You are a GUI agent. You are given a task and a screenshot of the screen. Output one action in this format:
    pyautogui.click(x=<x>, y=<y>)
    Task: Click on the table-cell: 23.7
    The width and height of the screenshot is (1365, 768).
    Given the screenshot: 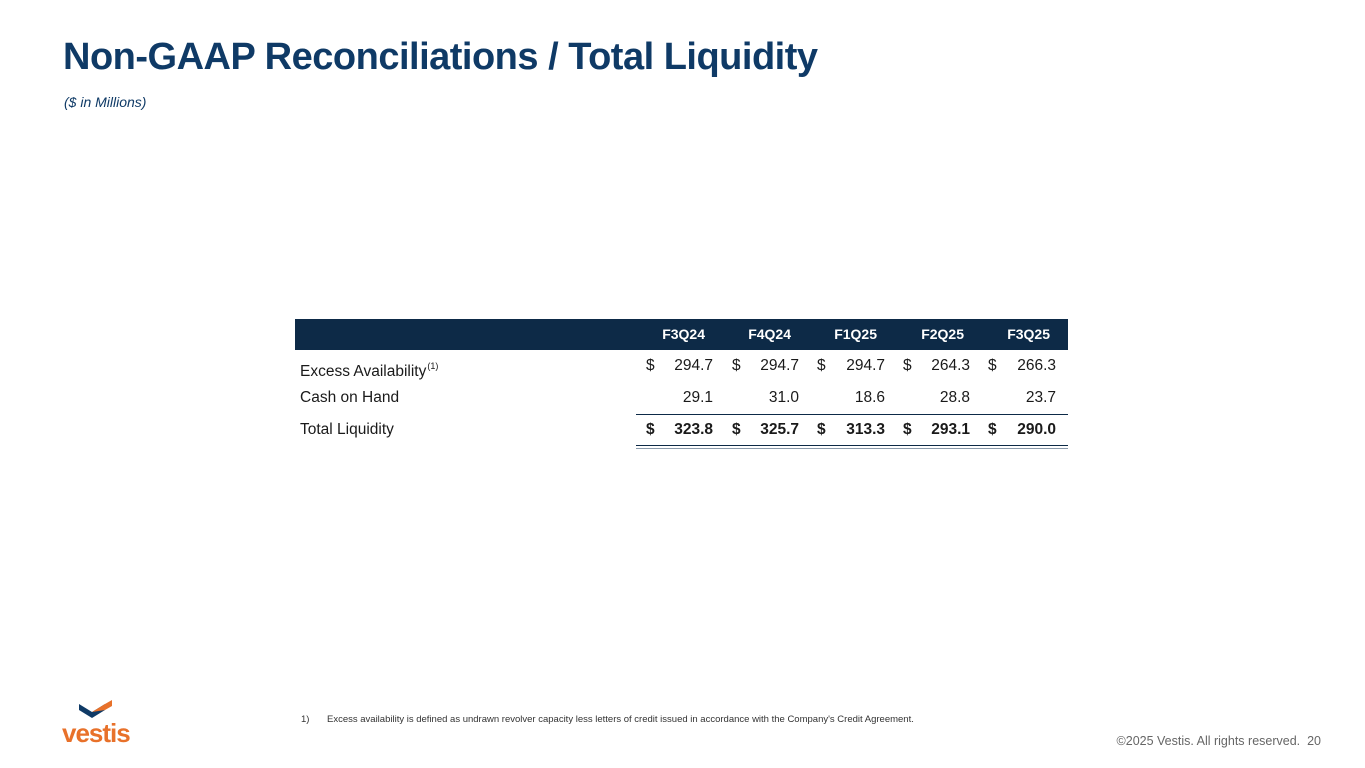 What is the action you would take?
    pyautogui.click(x=1040, y=397)
    